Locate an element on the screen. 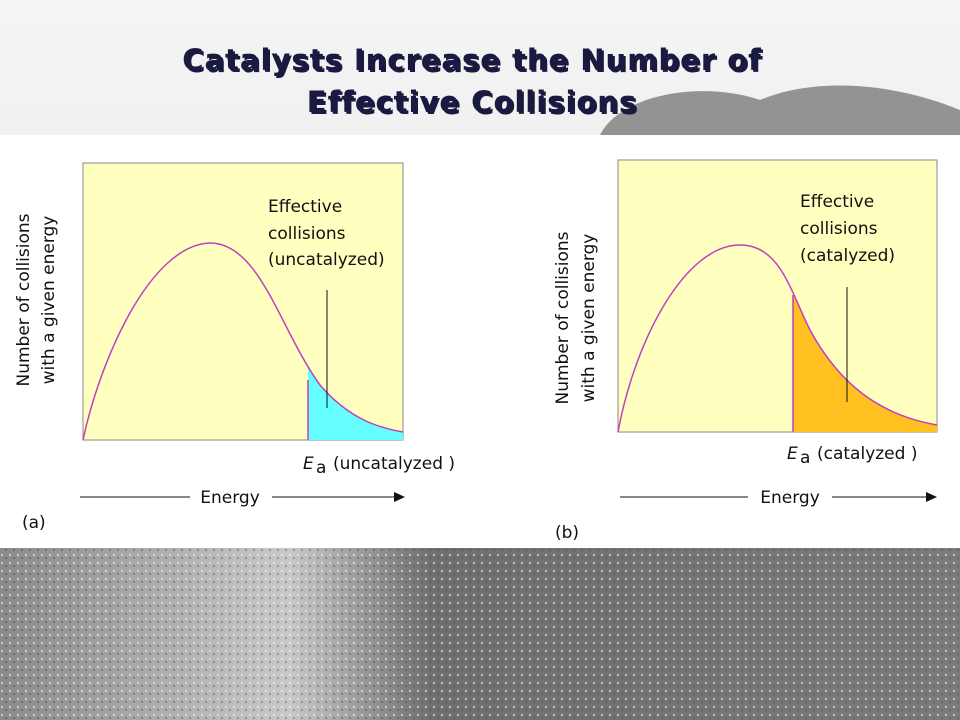 The image size is (960, 720). title-shadow: Effective Collisions is located at coordinates (474, 104).